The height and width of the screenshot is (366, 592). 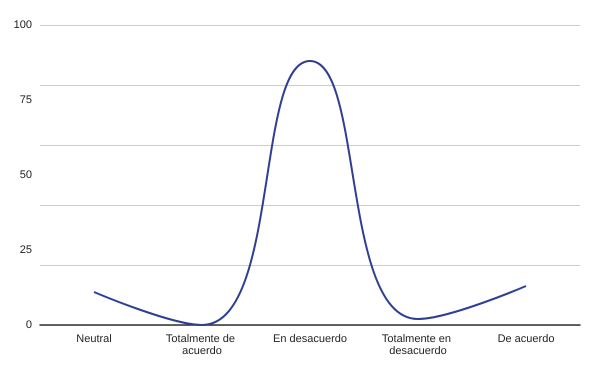 What do you see at coordinates (310, 339) in the screenshot?
I see `x-tick-label: En desacuerdo` at bounding box center [310, 339].